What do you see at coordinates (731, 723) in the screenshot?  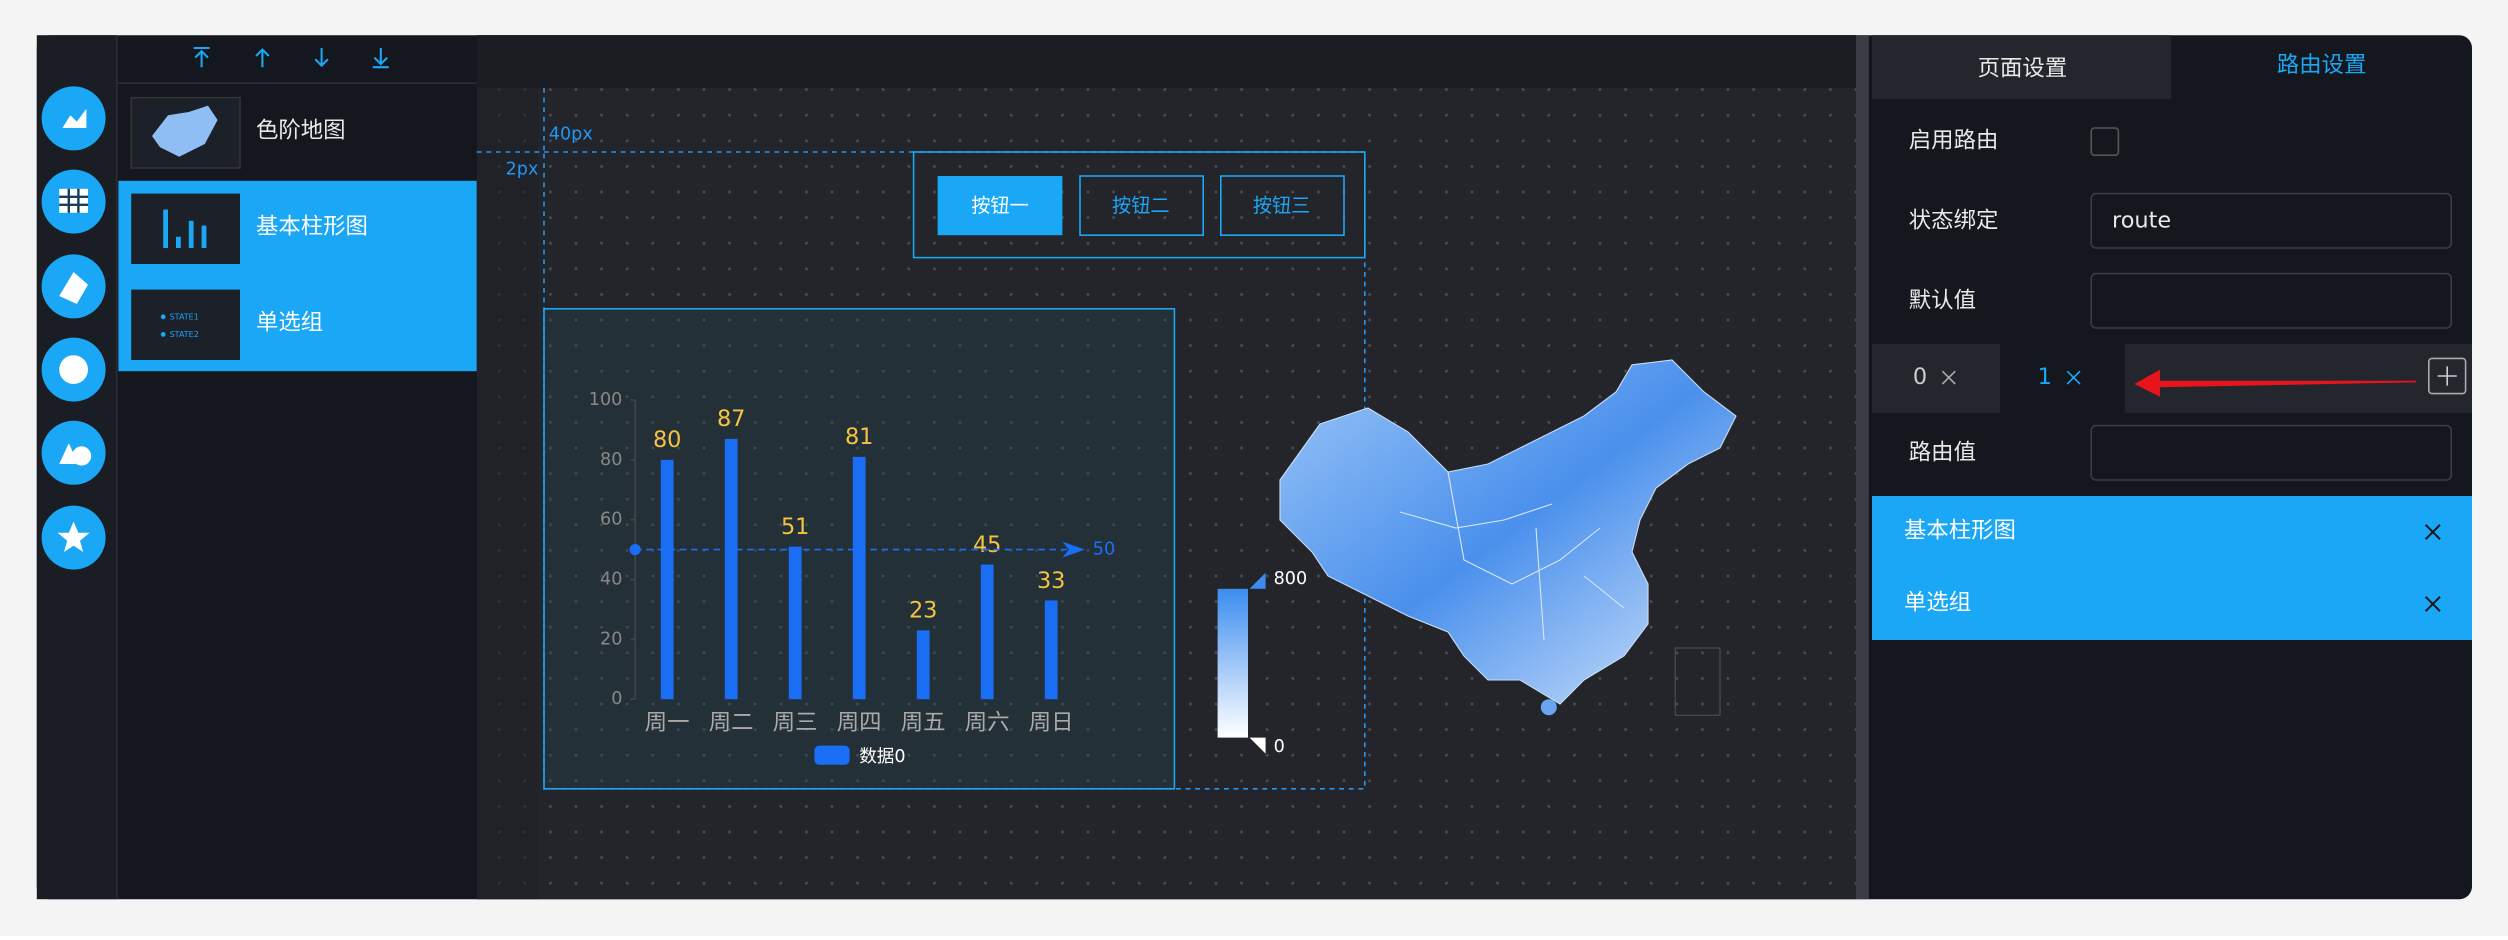 I see `x-tick-label: 周二` at bounding box center [731, 723].